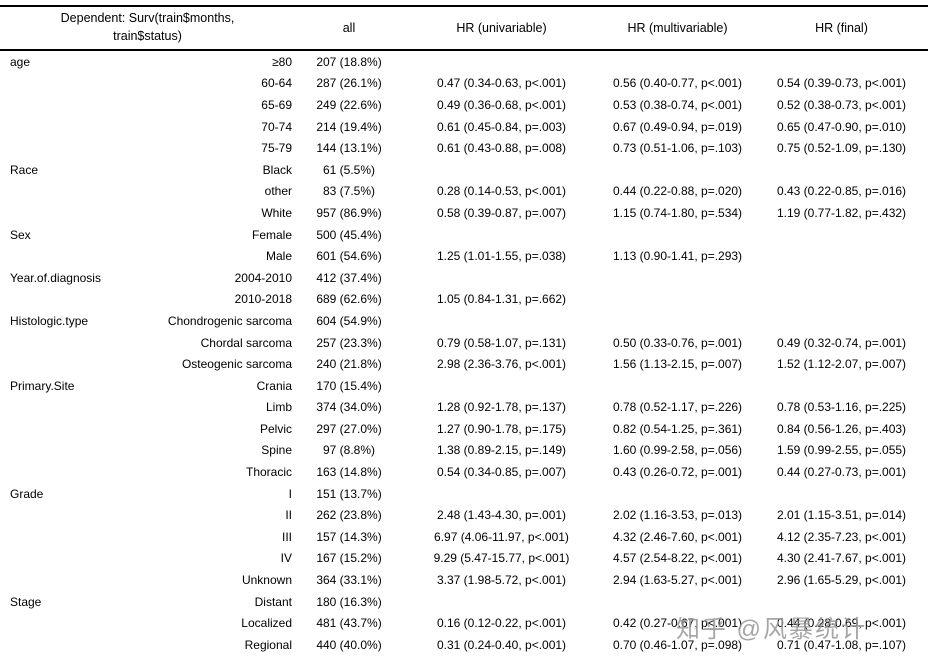 The width and height of the screenshot is (928, 661). What do you see at coordinates (268, 644) in the screenshot?
I see `level-cell: Regional` at bounding box center [268, 644].